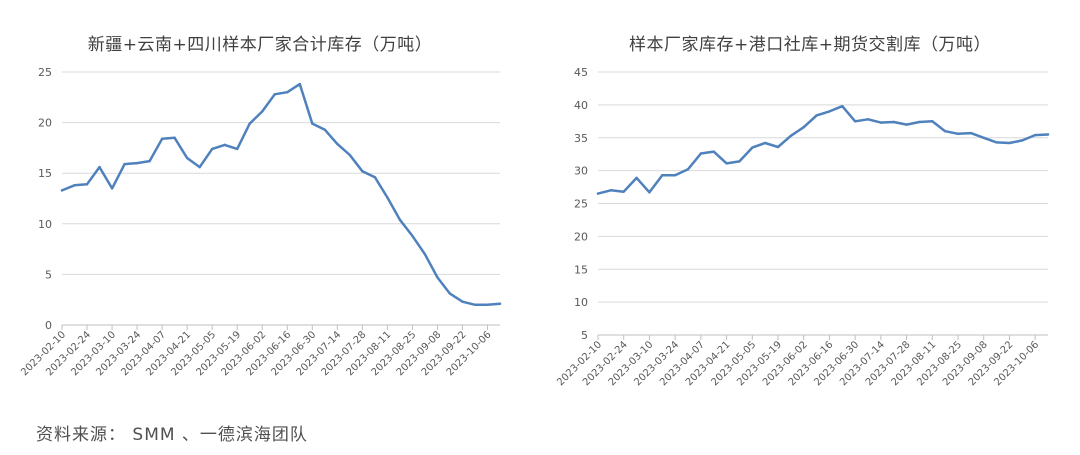 The width and height of the screenshot is (1080, 455). Describe the element at coordinates (581, 171) in the screenshot. I see `y-tick-label: 30` at that location.